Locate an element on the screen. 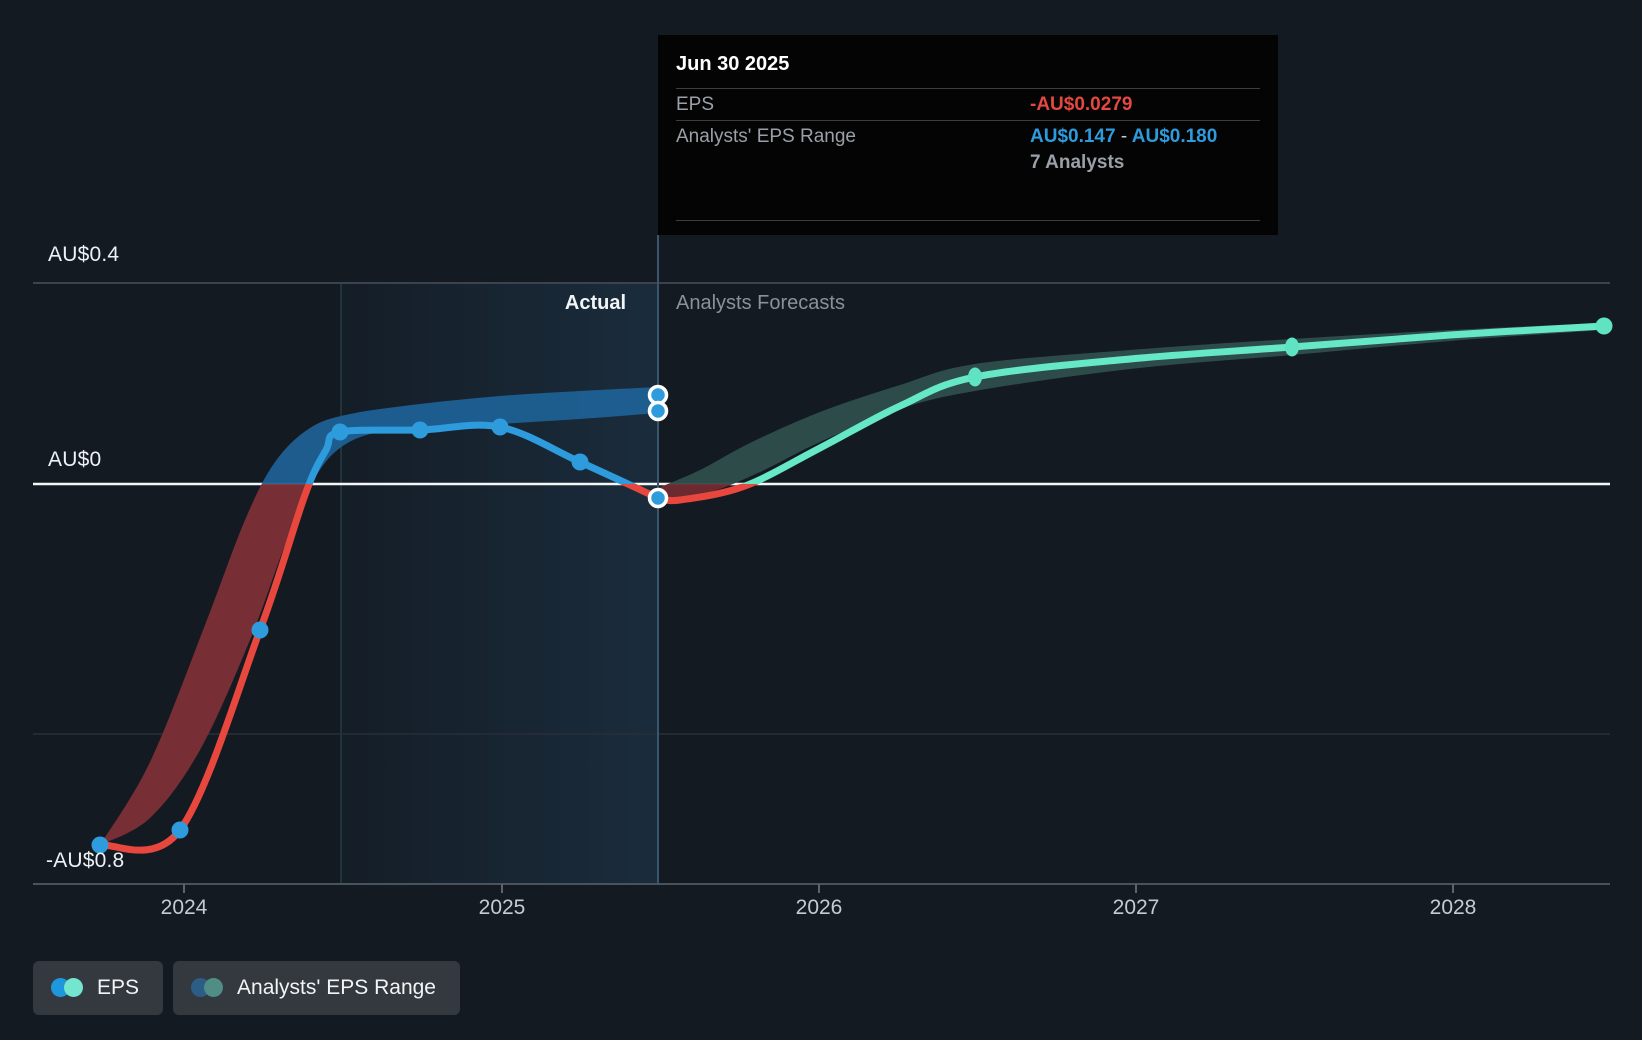 The width and height of the screenshot is (1642, 1040). legend-toggle-eps: EPS is located at coordinates (98, 988).